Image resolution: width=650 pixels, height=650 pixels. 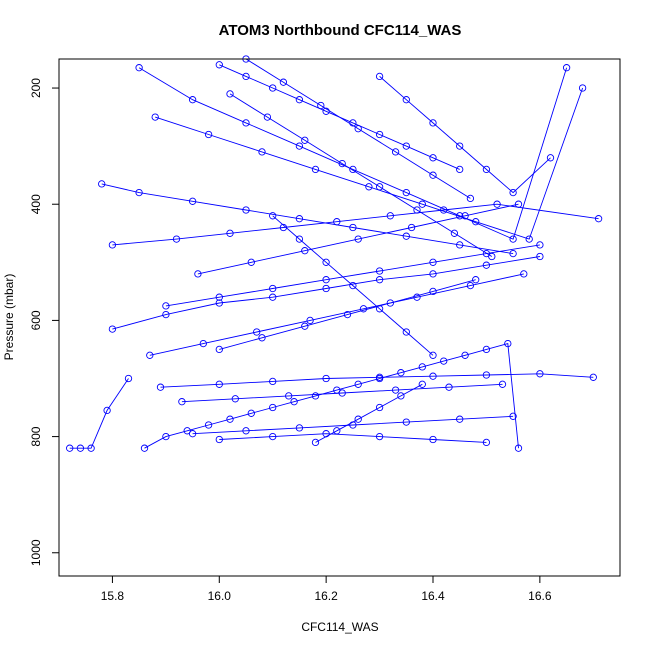 What do you see at coordinates (433, 596) in the screenshot?
I see `x-tick-label-3: 16.4` at bounding box center [433, 596].